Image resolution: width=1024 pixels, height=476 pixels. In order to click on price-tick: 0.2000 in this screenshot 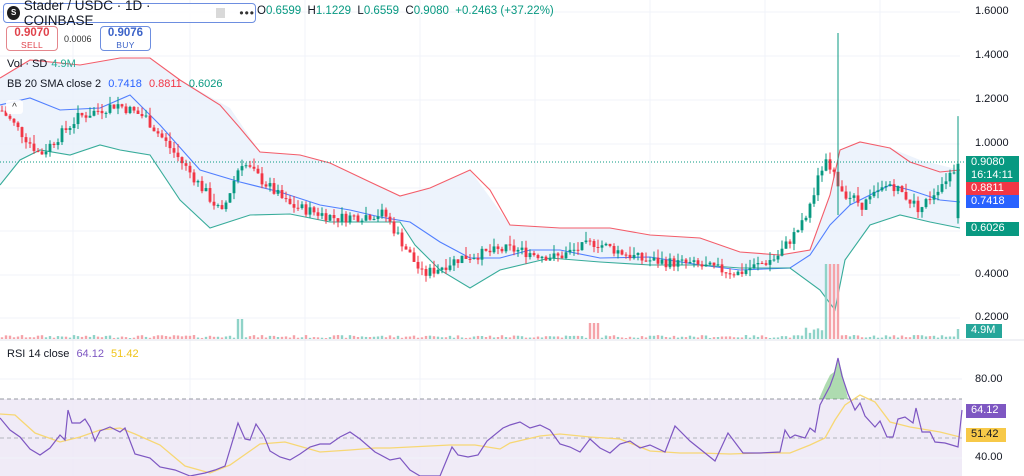, I will do `click(992, 317)`.